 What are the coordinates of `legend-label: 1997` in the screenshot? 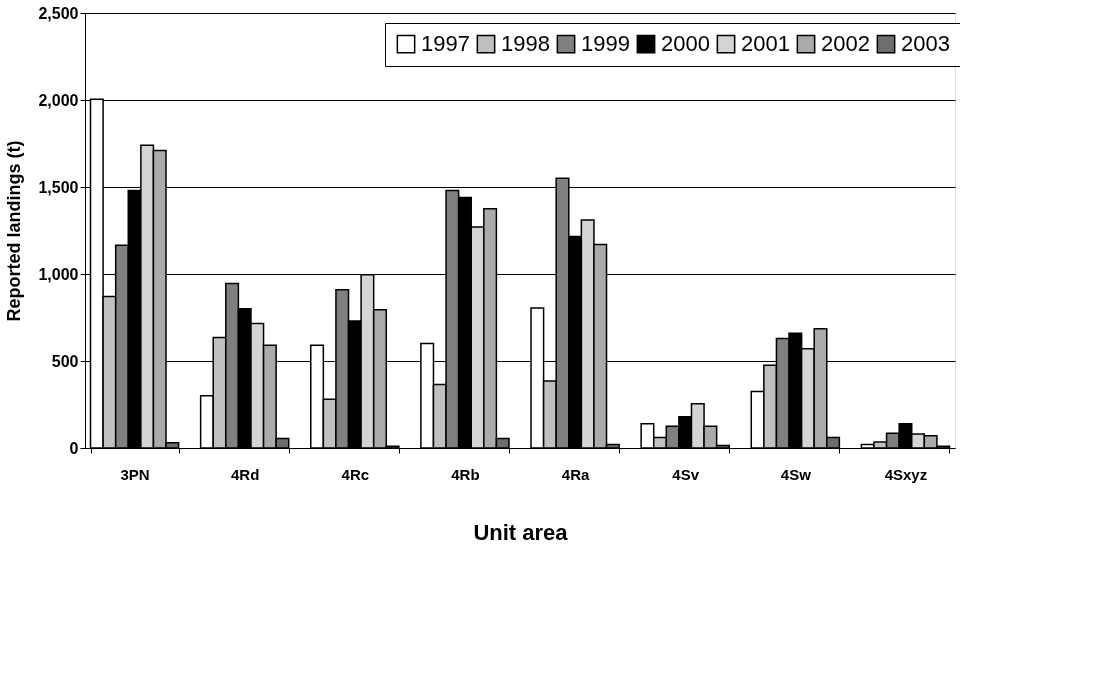 It's located at (445, 44).